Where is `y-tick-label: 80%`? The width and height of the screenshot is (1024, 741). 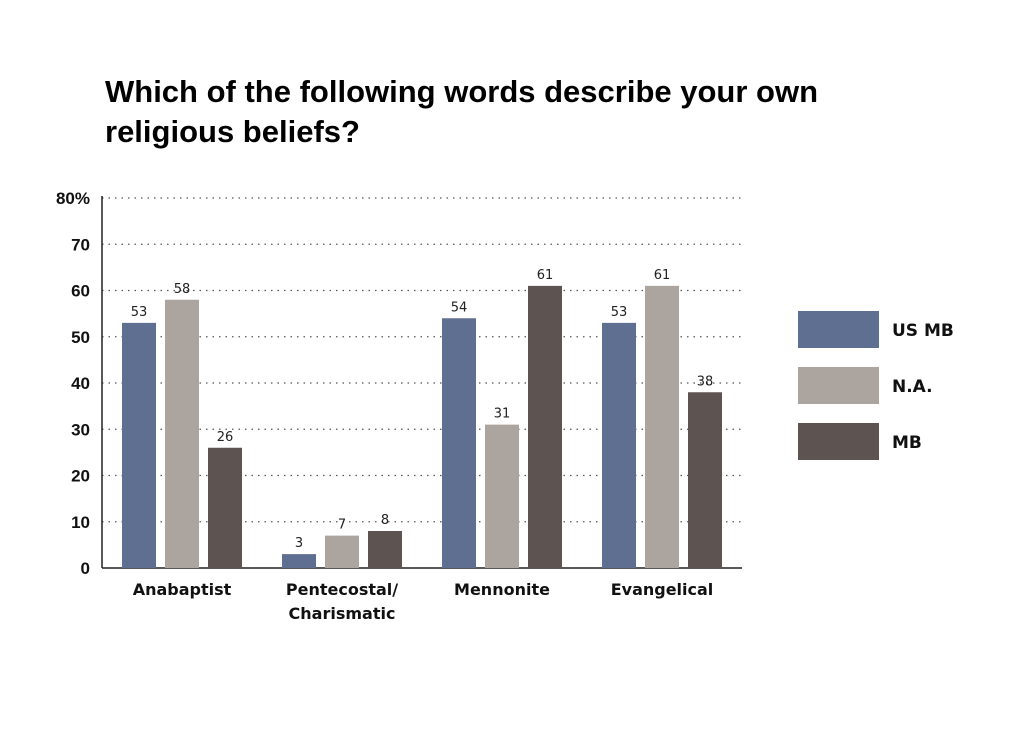
y-tick-label: 80% is located at coordinates (73, 198).